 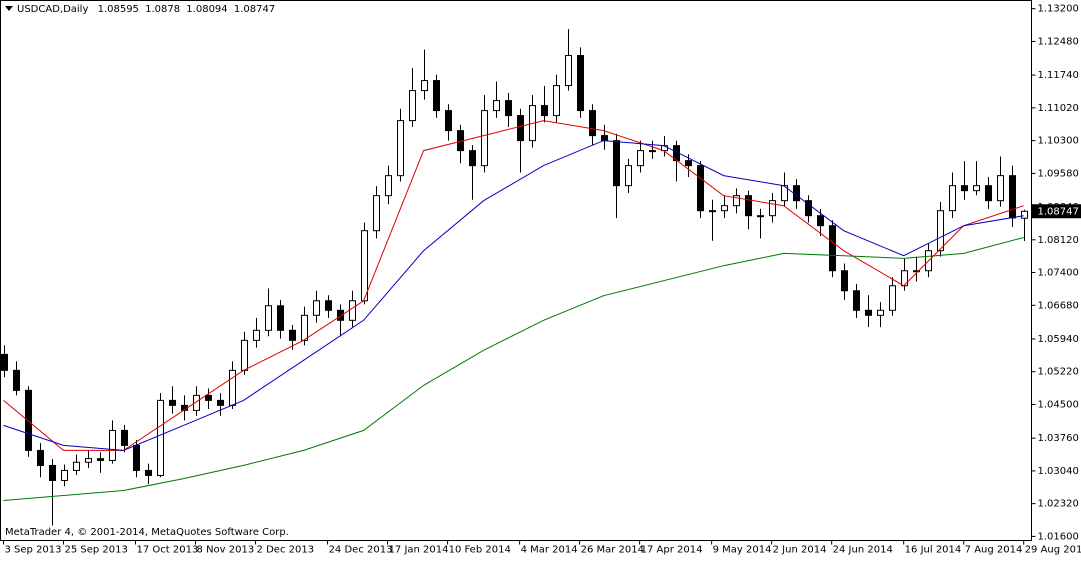 I want to click on x-tick-label: 24 Dec 2013, so click(x=361, y=550).